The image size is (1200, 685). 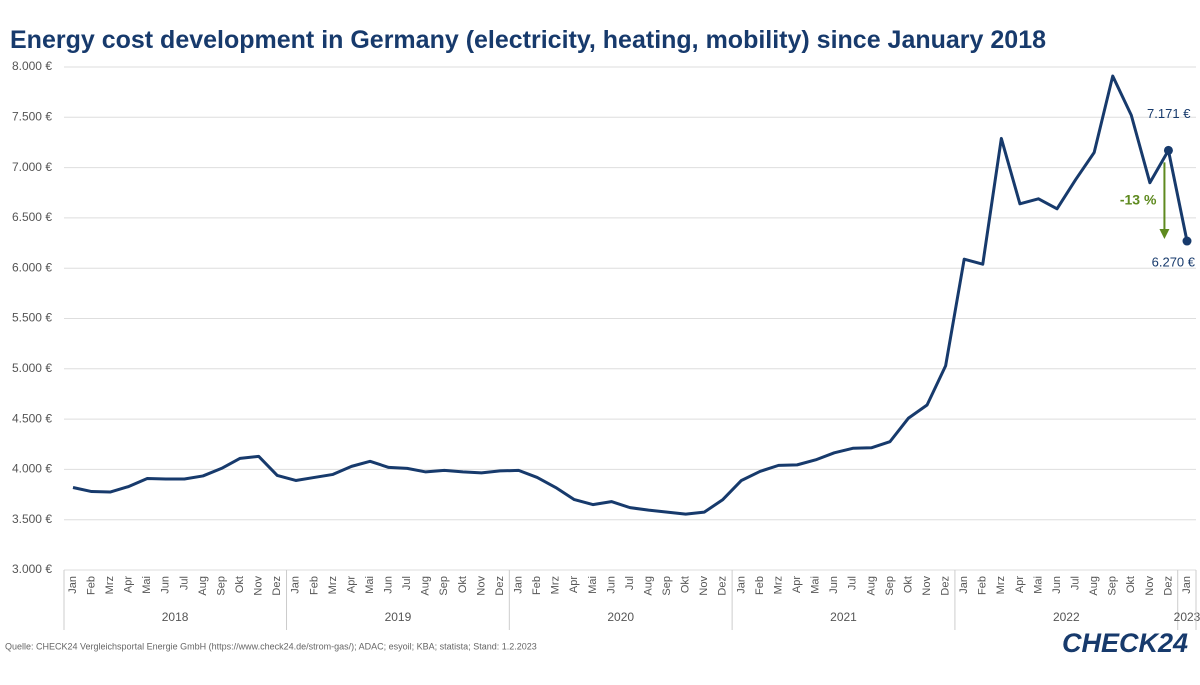 What do you see at coordinates (1187, 617) in the screenshot?
I see `year-label: 2023` at bounding box center [1187, 617].